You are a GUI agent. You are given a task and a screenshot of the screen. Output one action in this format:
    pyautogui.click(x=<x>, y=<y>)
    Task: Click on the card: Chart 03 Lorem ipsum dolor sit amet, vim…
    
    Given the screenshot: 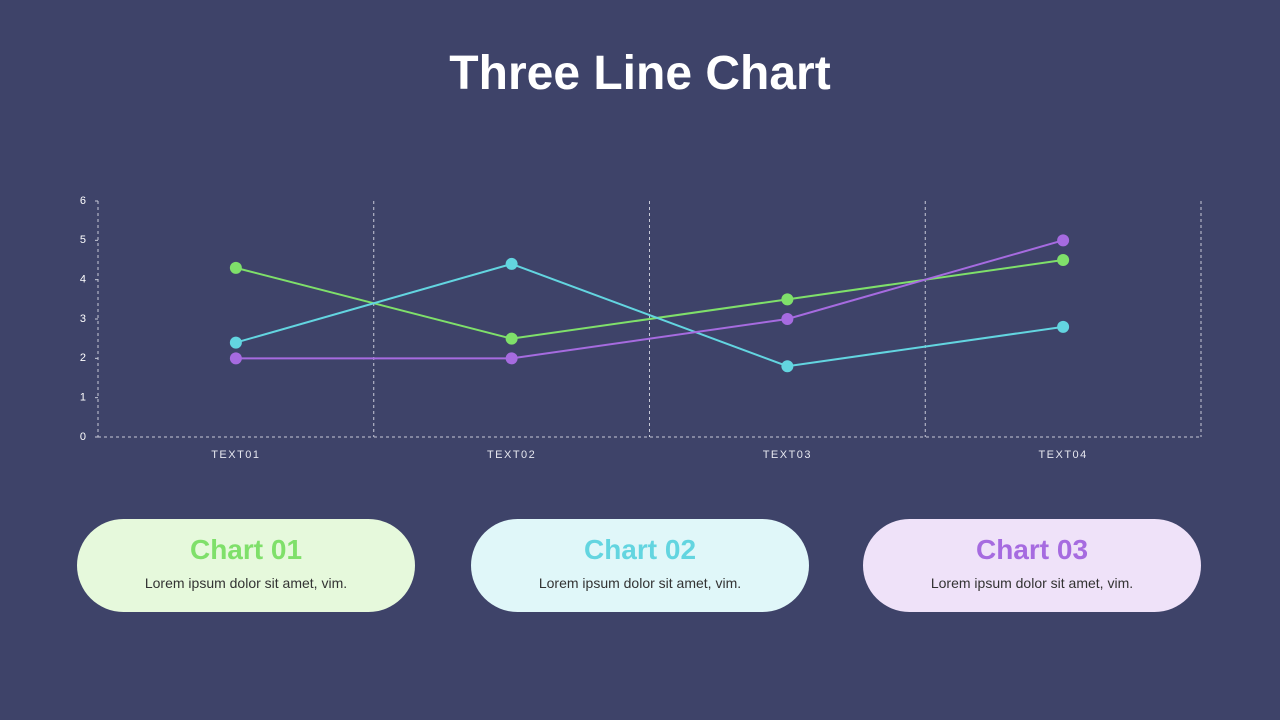 What is the action you would take?
    pyautogui.click(x=1032, y=565)
    